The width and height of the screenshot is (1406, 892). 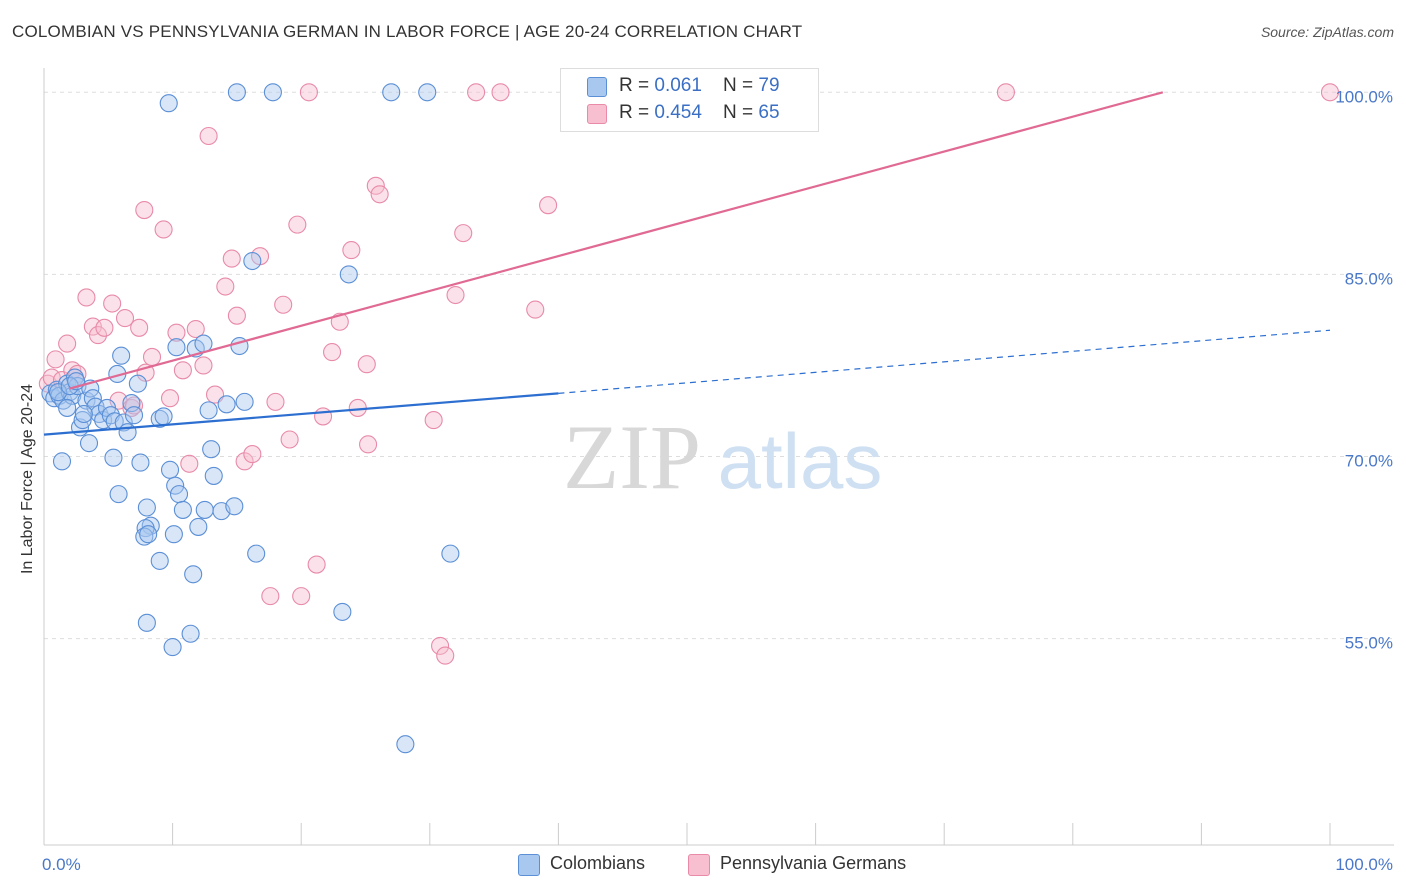 I want to click on bottom-legend-swatch-pink, so click(x=699, y=865).